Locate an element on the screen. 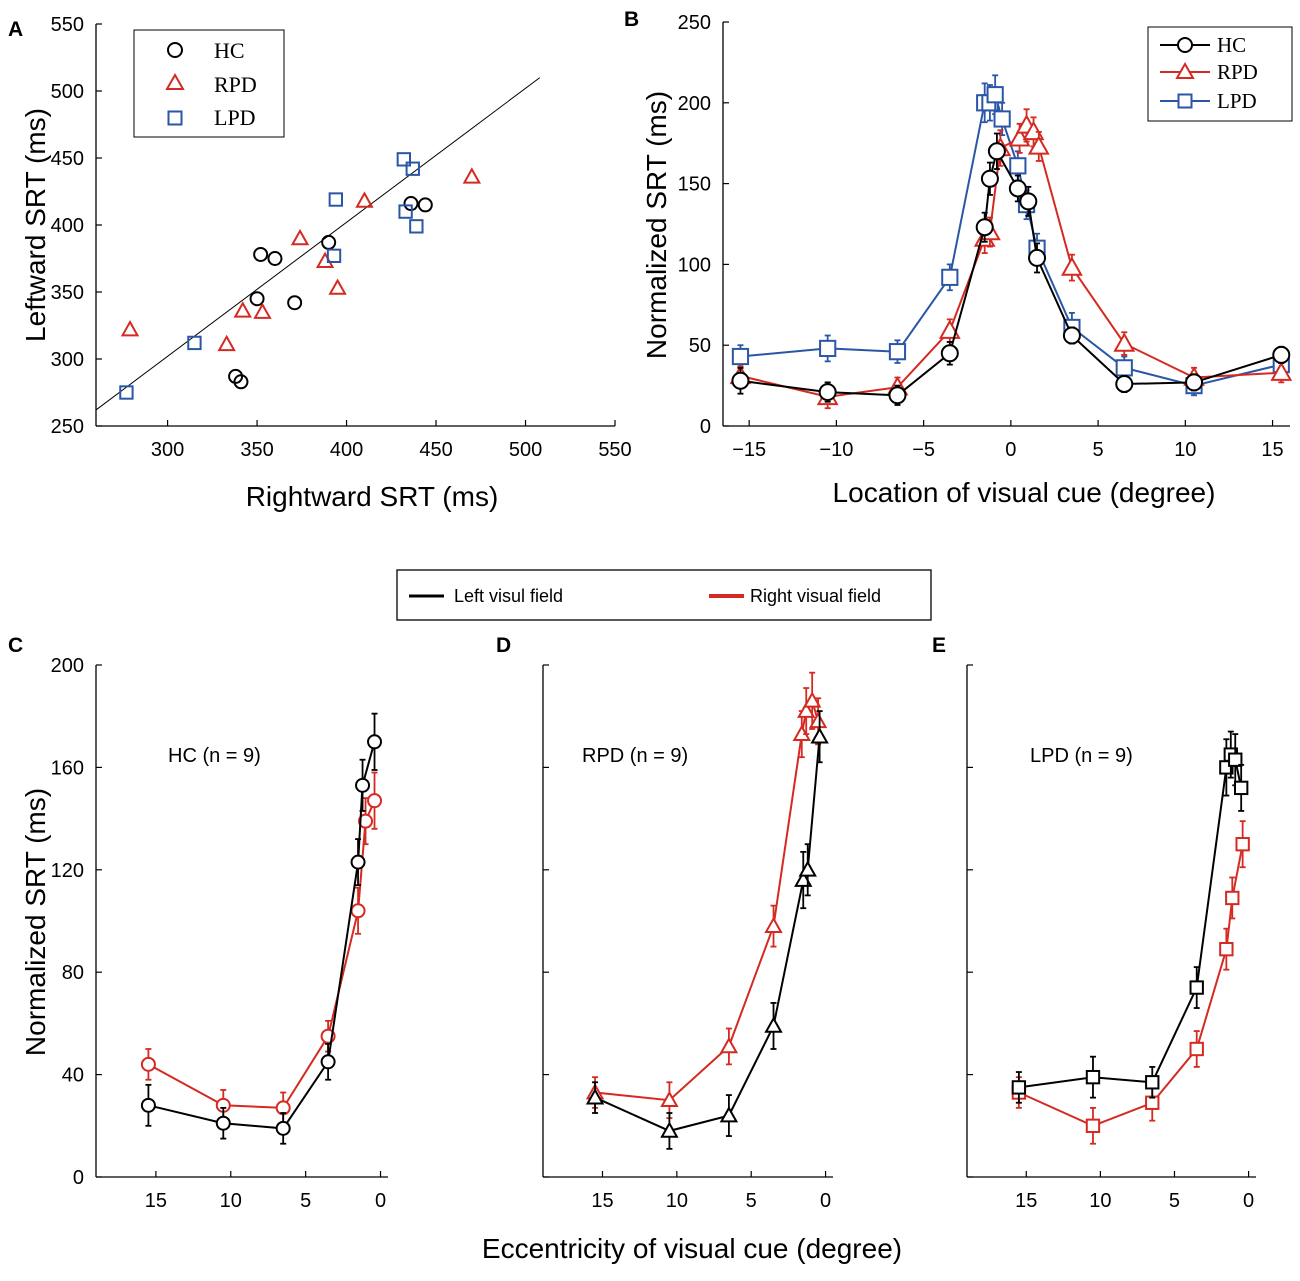 Image resolution: width=1300 pixels, height=1281 pixels. panel-c-y-tick-label: 120 is located at coordinates (67, 871).